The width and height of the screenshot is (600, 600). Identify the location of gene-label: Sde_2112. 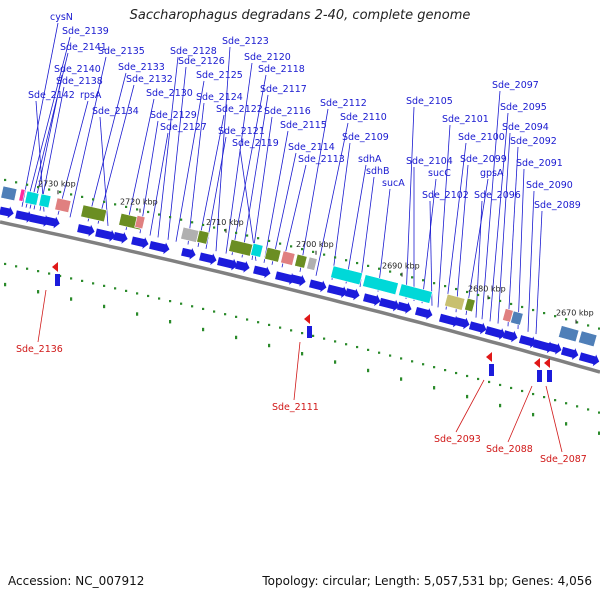
(343, 103).